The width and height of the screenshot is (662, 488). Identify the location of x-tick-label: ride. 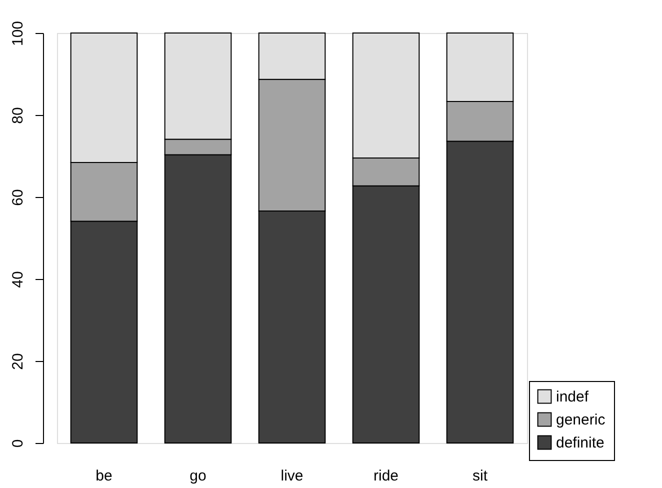
(386, 476).